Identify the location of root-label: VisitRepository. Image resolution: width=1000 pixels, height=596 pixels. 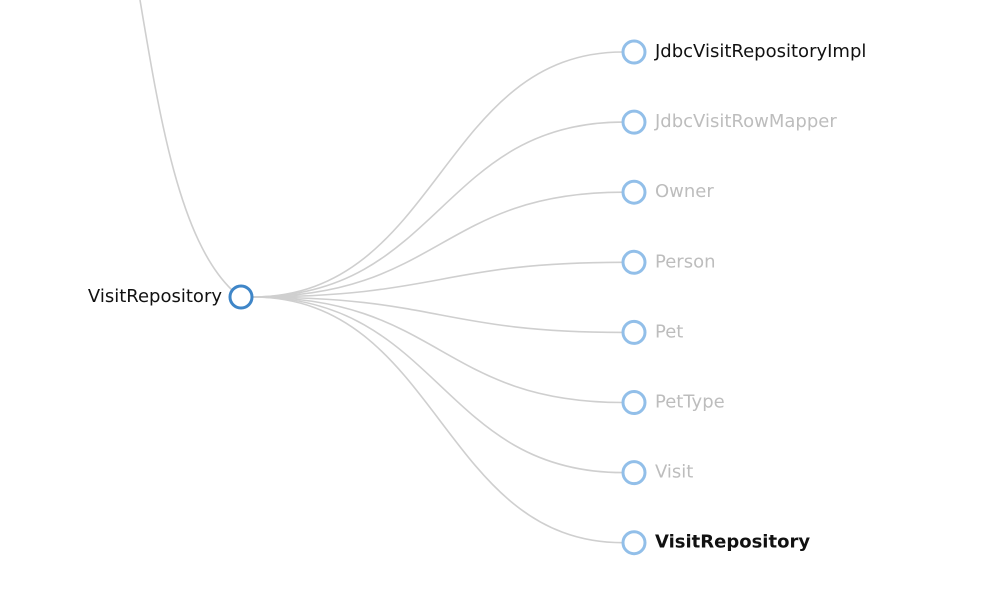
(155, 296).